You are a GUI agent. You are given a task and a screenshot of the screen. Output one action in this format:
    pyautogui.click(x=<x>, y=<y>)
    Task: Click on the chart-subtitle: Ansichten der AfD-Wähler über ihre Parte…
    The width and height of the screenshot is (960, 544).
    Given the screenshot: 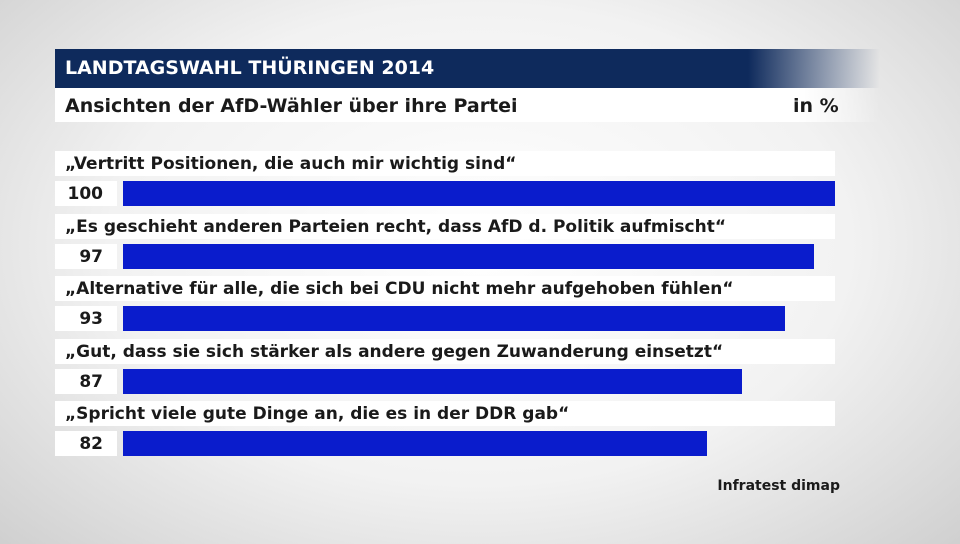 What is the action you would take?
    pyautogui.click(x=291, y=106)
    